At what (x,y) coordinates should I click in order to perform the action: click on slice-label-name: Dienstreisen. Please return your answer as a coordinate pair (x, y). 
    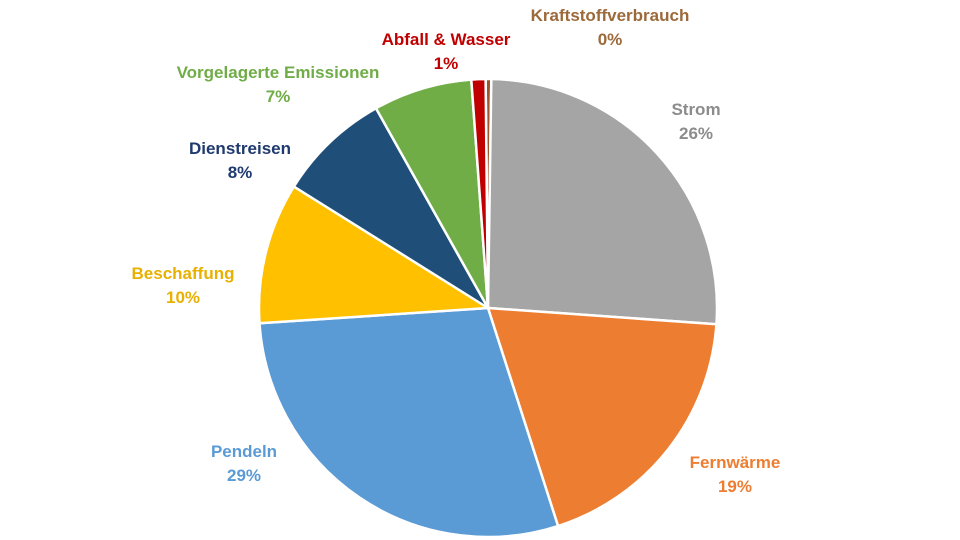
    Looking at the image, I should click on (240, 148).